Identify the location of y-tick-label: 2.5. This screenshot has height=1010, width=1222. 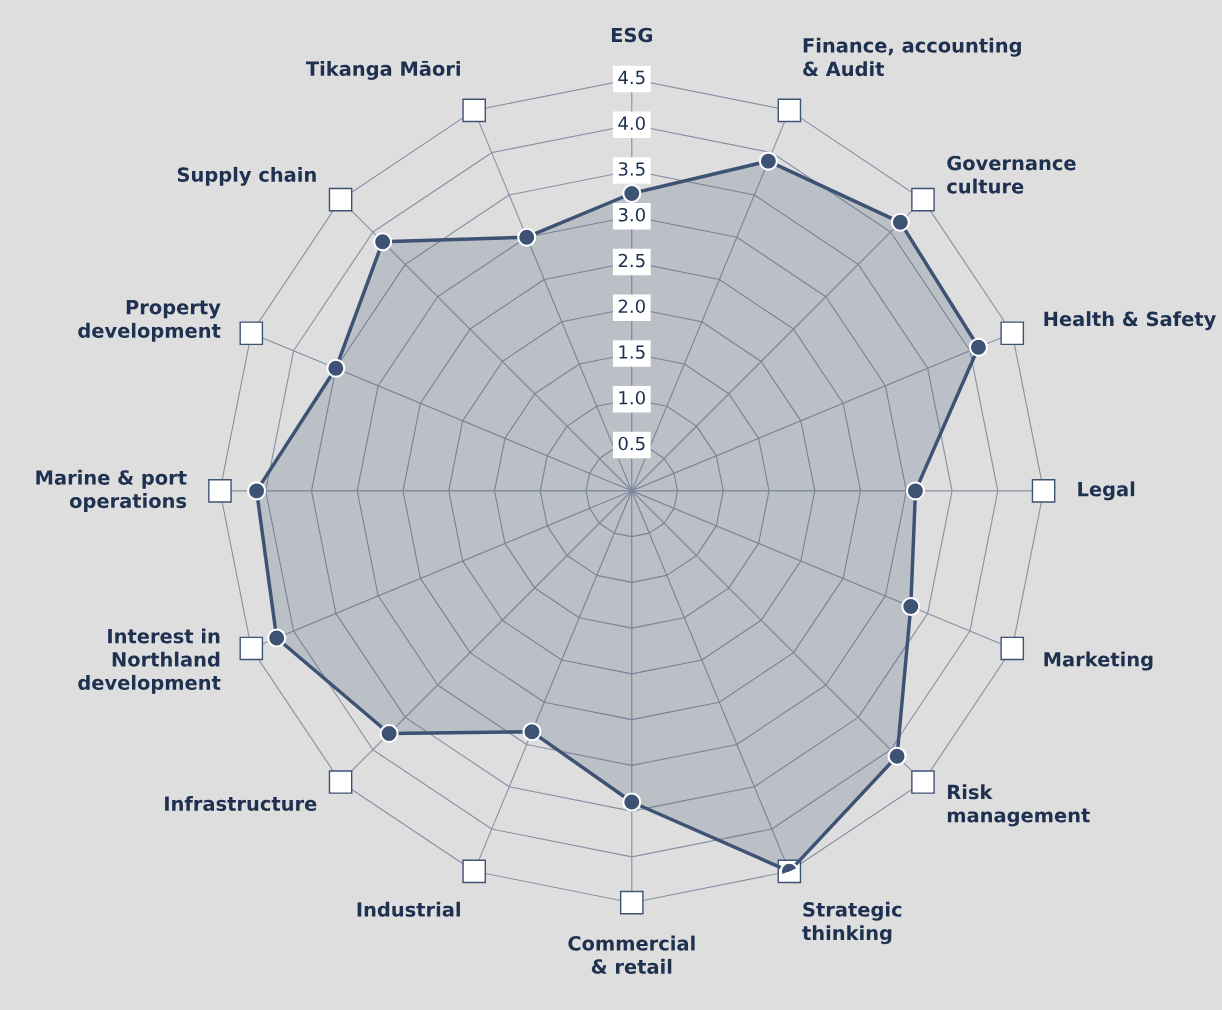
(631, 260).